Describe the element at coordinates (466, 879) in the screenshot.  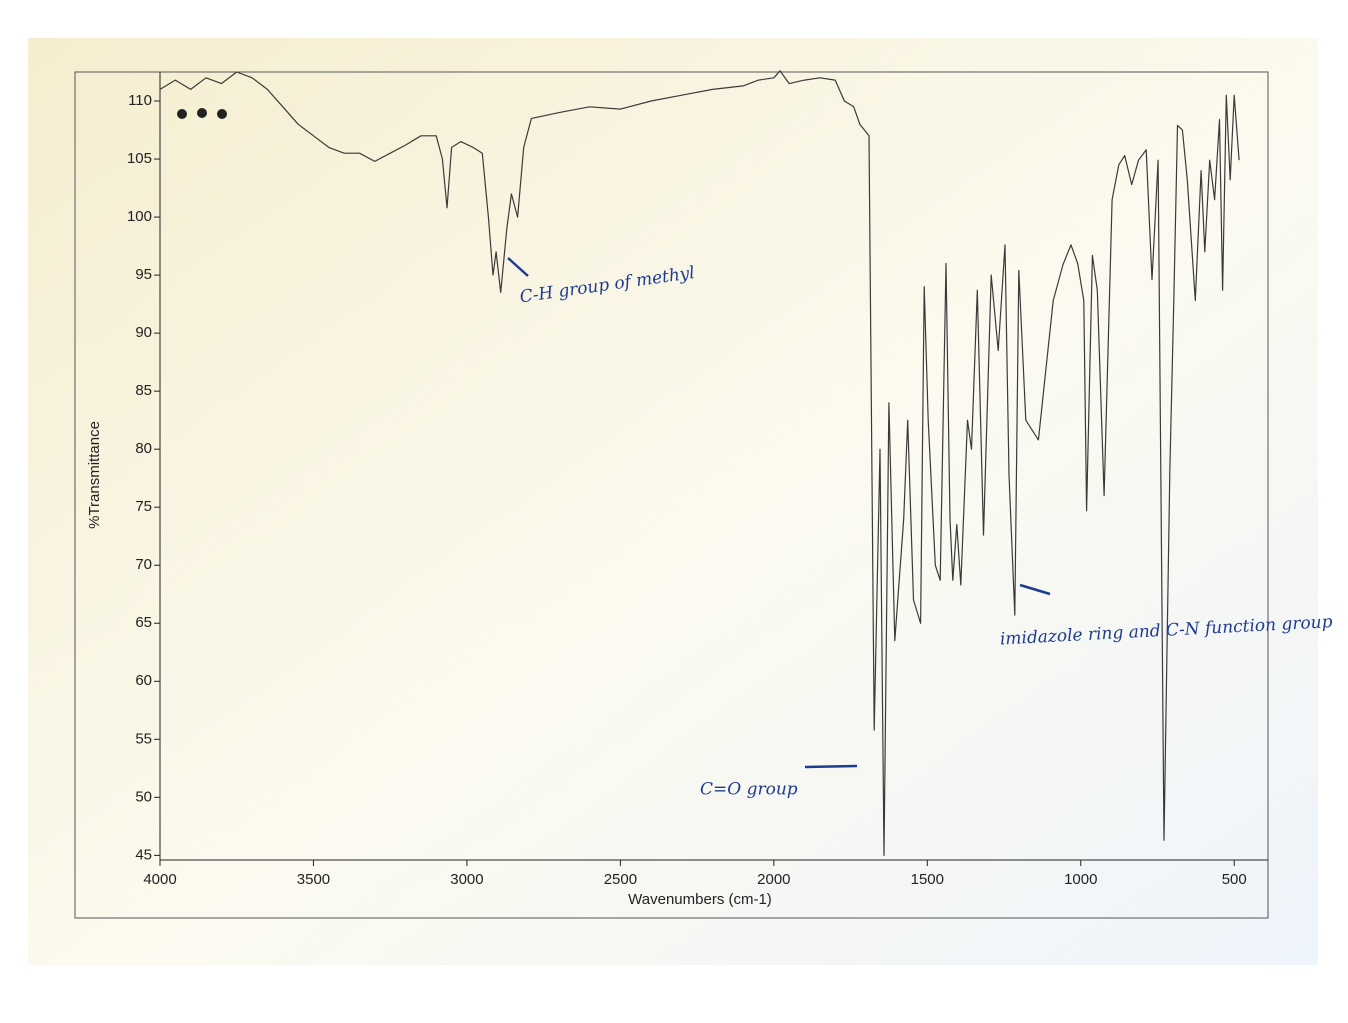
I see `x-tick-label: 3000` at that location.